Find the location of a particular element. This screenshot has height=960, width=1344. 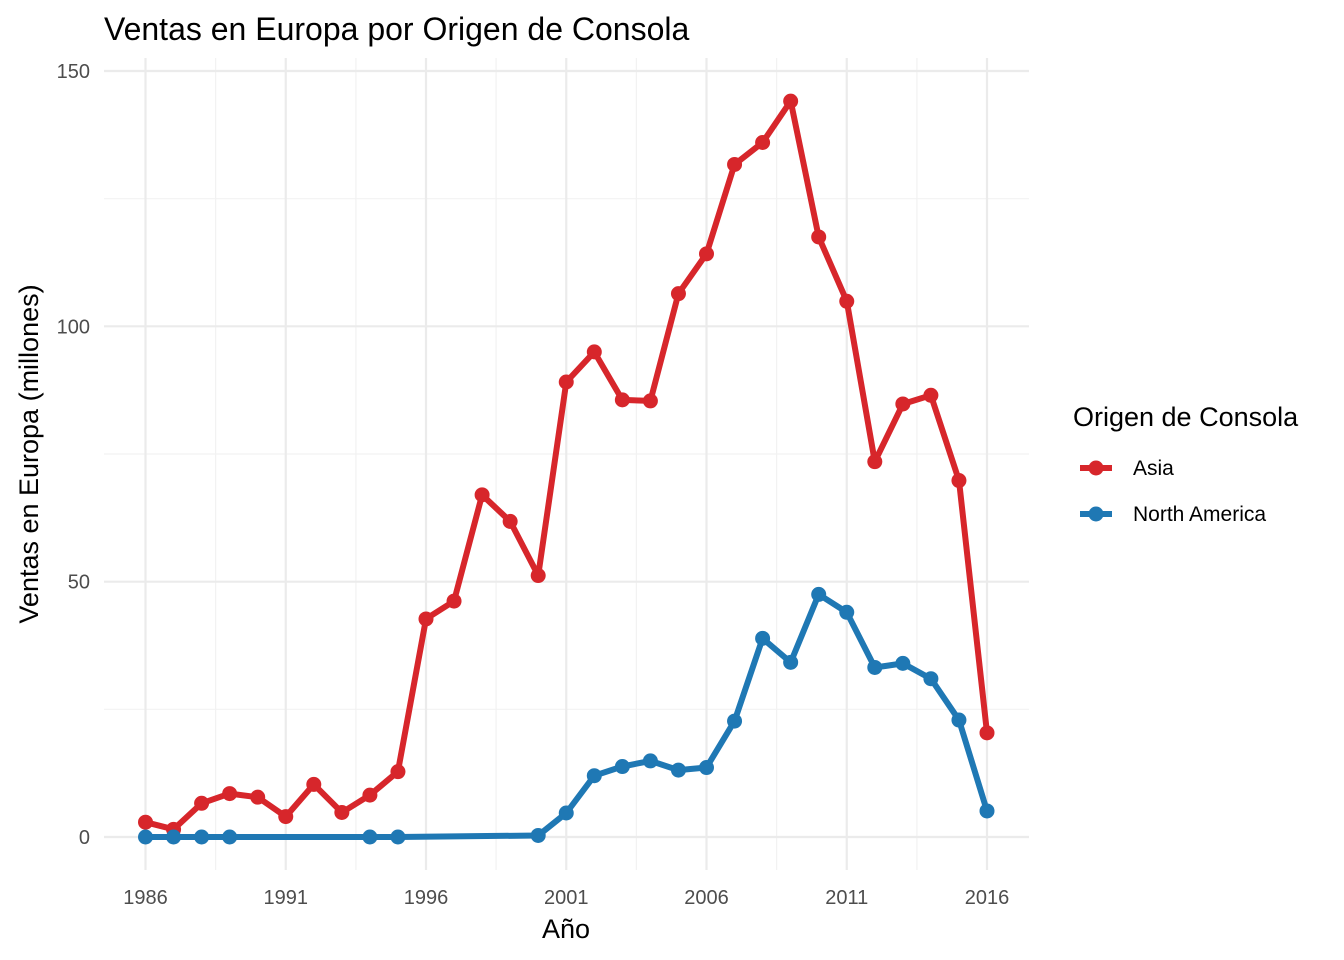

y-tick-label: 0 is located at coordinates (84, 838).